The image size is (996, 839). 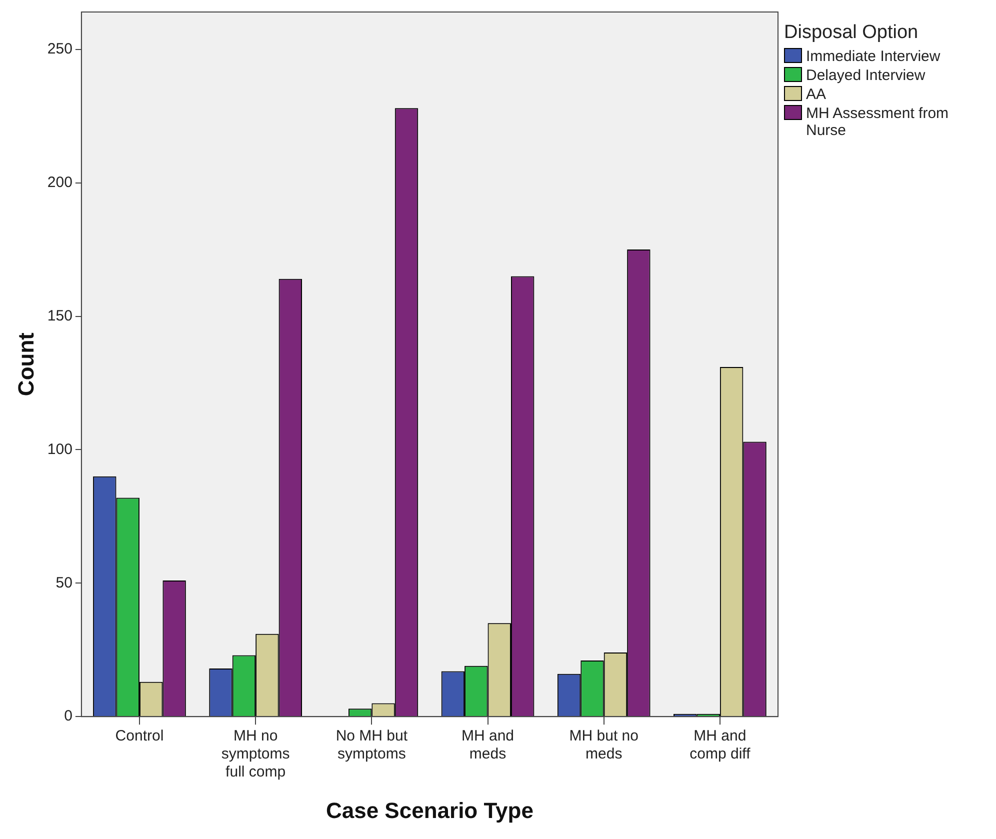 What do you see at coordinates (68, 716) in the screenshot?
I see `y-tick-label: 0` at bounding box center [68, 716].